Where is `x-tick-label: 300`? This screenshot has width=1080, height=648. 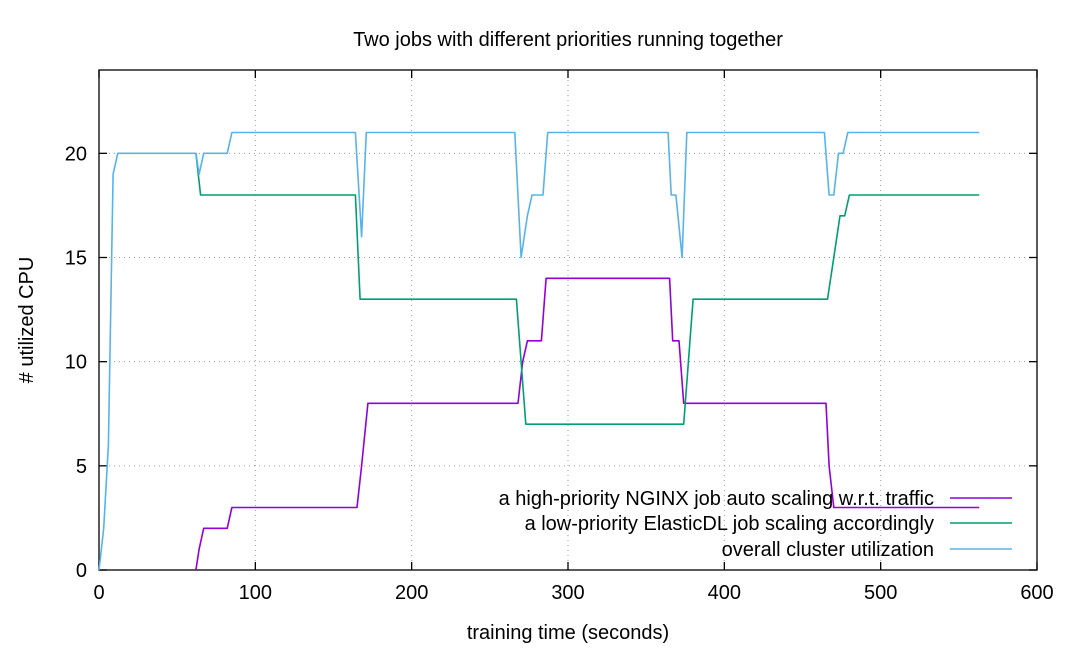
x-tick-label: 300 is located at coordinates (567, 593).